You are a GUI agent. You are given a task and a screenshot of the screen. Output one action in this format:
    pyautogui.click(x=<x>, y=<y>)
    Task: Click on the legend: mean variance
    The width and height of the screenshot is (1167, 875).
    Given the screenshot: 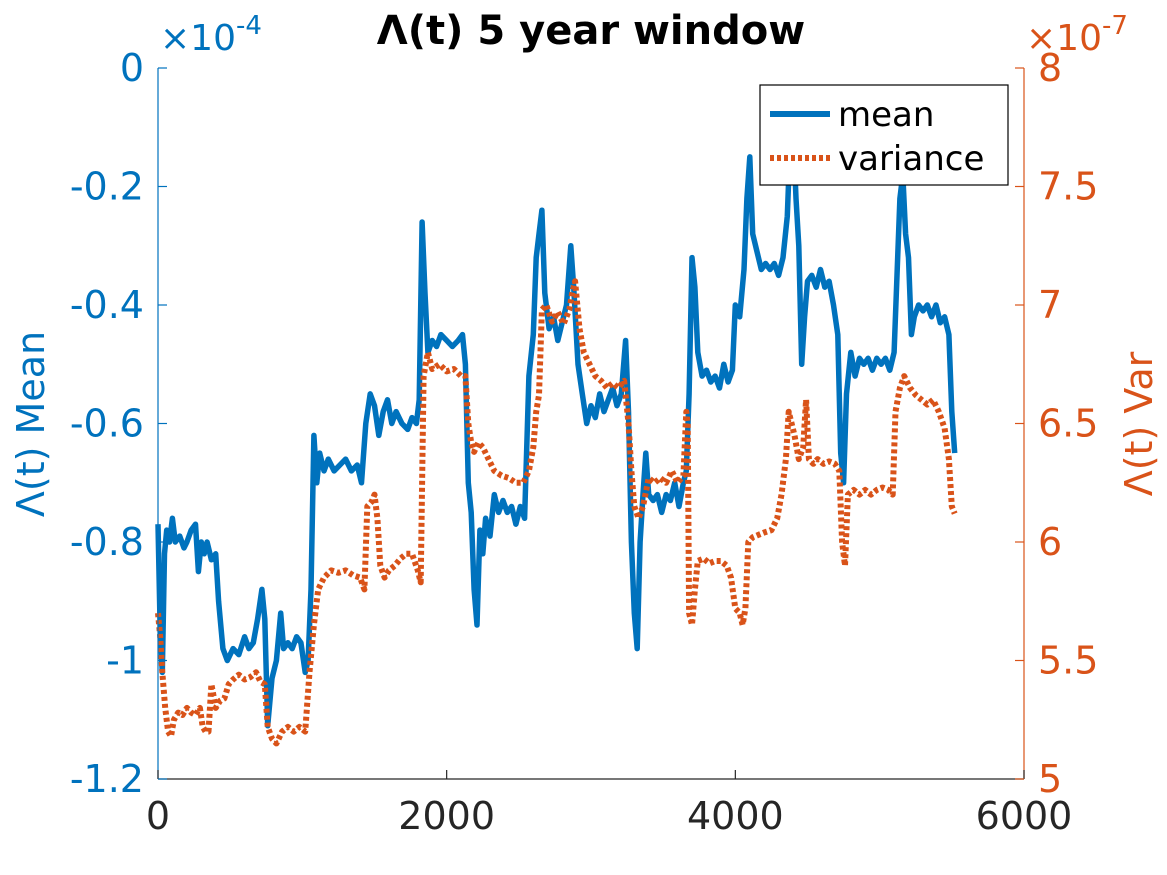 What is the action you would take?
    pyautogui.click(x=884, y=135)
    